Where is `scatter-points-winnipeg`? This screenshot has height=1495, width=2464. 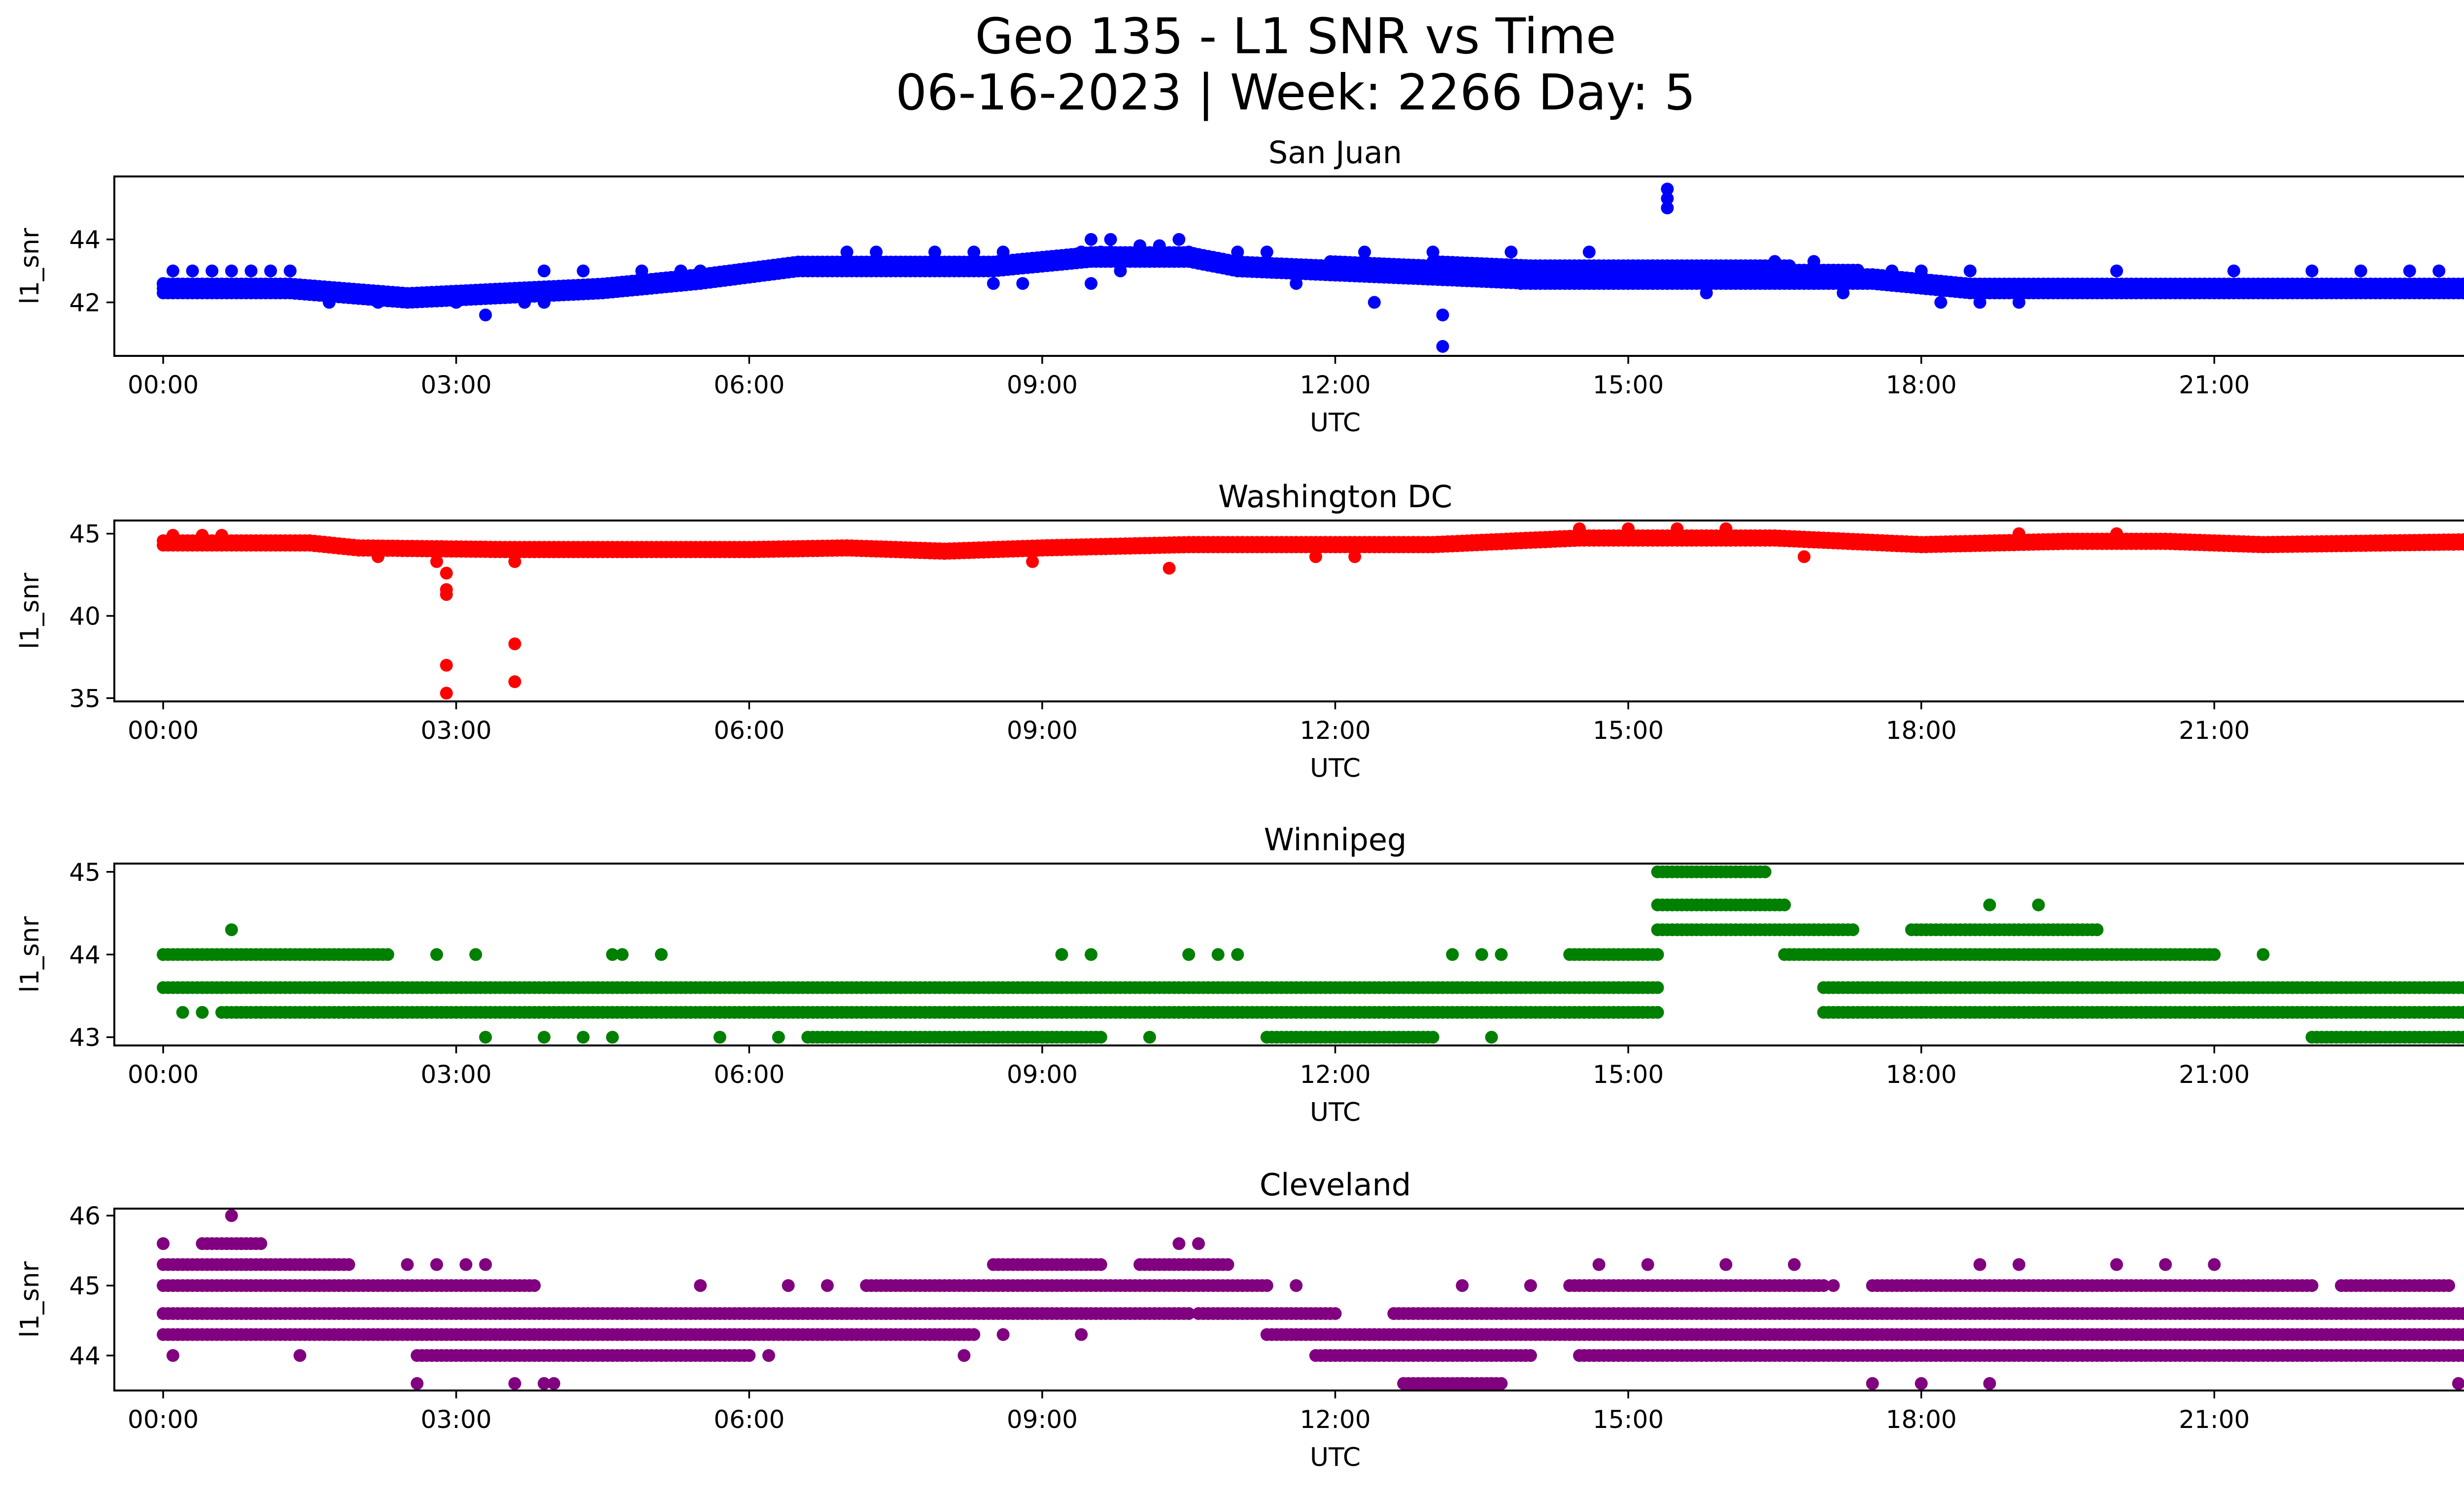 scatter-points-winnipeg is located at coordinates (1310, 954).